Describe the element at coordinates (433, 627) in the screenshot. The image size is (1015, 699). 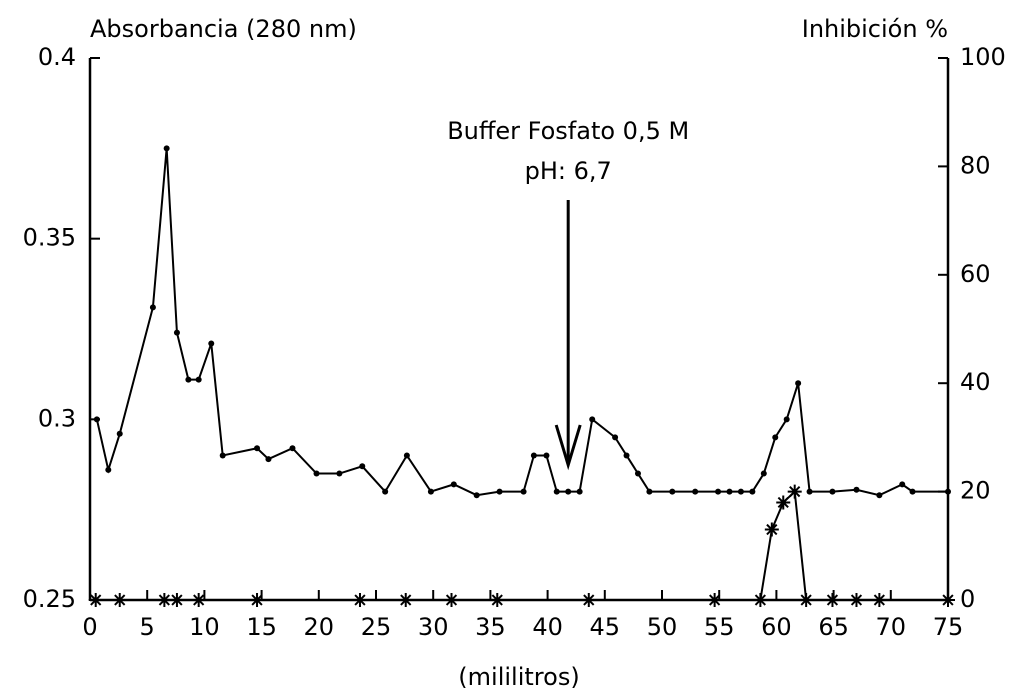
I see `x-tick-label: 30` at that location.